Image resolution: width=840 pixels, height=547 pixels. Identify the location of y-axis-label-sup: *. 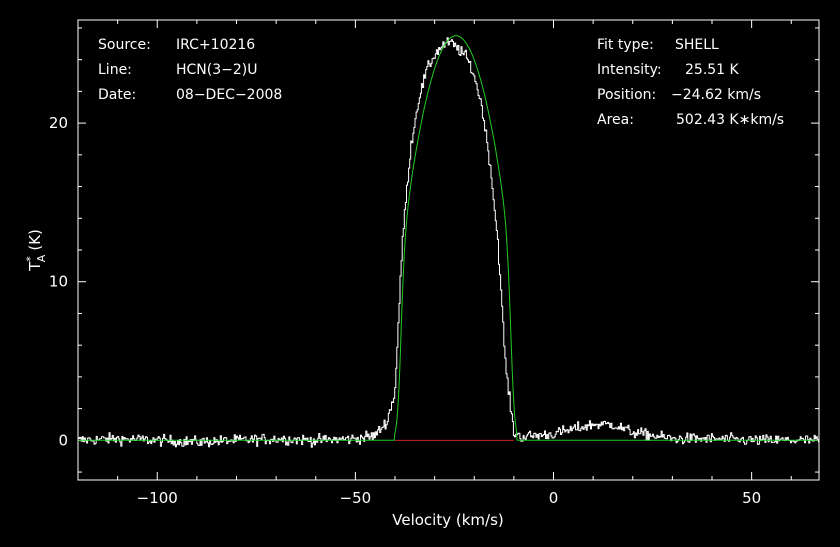
(30, 259).